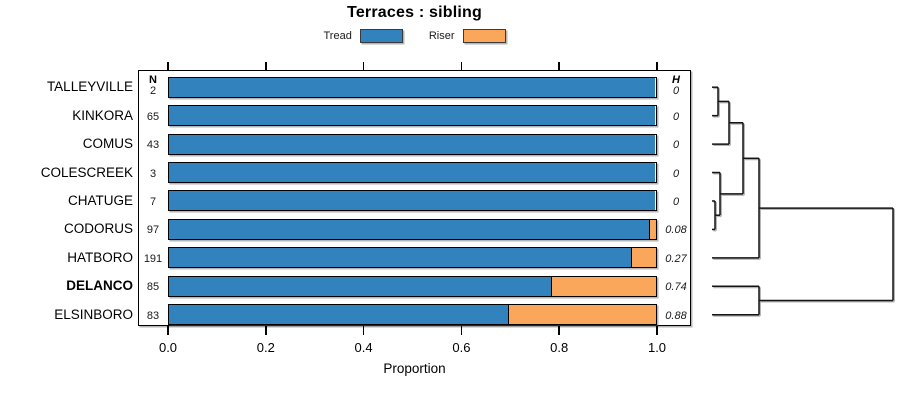 This screenshot has height=400, width=900. I want to click on n-column-header: N, so click(153, 79).